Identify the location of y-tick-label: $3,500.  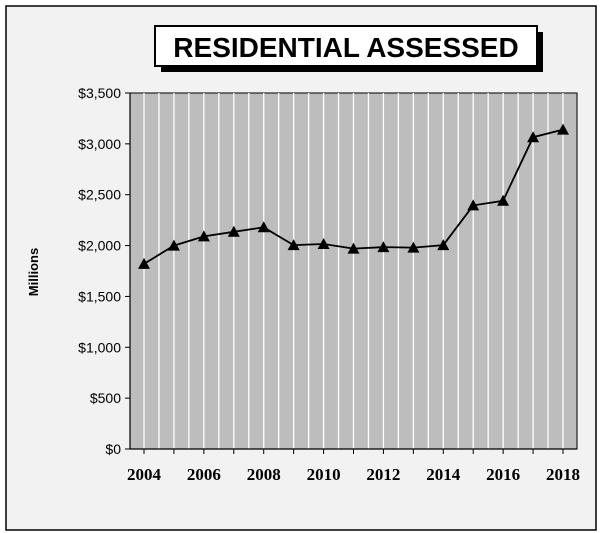
(99, 93).